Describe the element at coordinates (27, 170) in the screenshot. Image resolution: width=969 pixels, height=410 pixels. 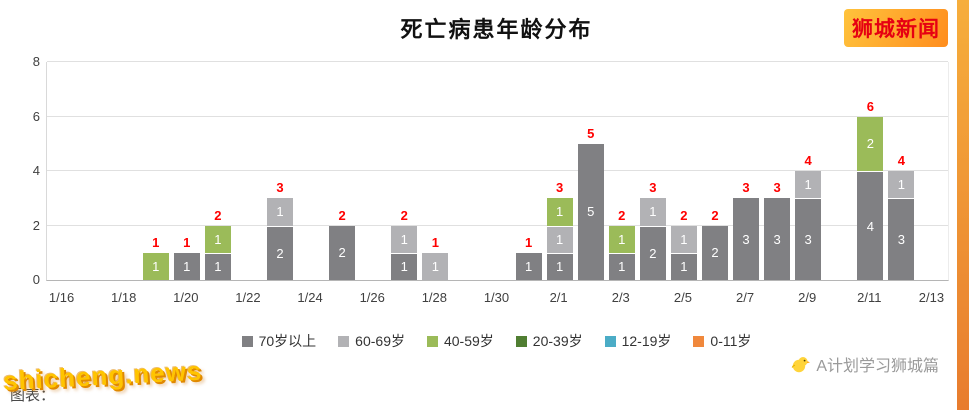
I see `y-axis: 0 2 4 6 8` at that location.